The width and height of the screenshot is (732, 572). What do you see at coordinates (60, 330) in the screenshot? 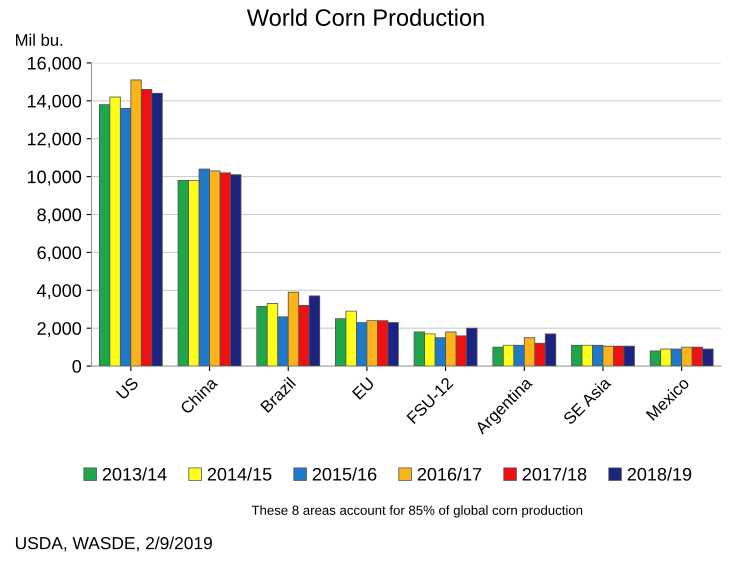
I see `y-tick-label: 2,000` at bounding box center [60, 330].